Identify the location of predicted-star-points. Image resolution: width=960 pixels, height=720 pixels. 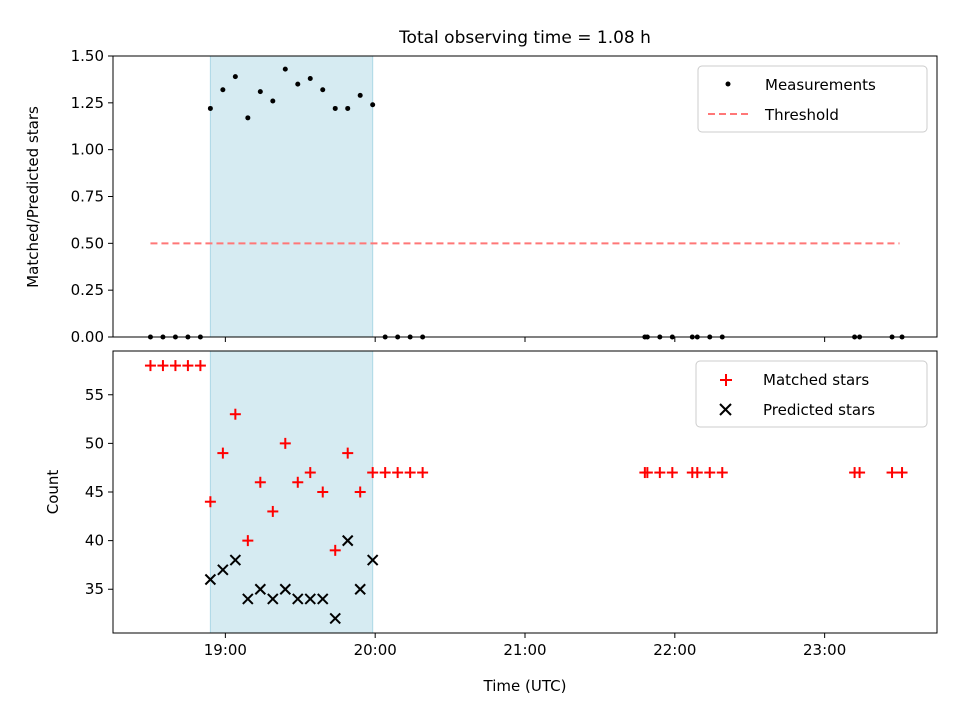
(291, 579).